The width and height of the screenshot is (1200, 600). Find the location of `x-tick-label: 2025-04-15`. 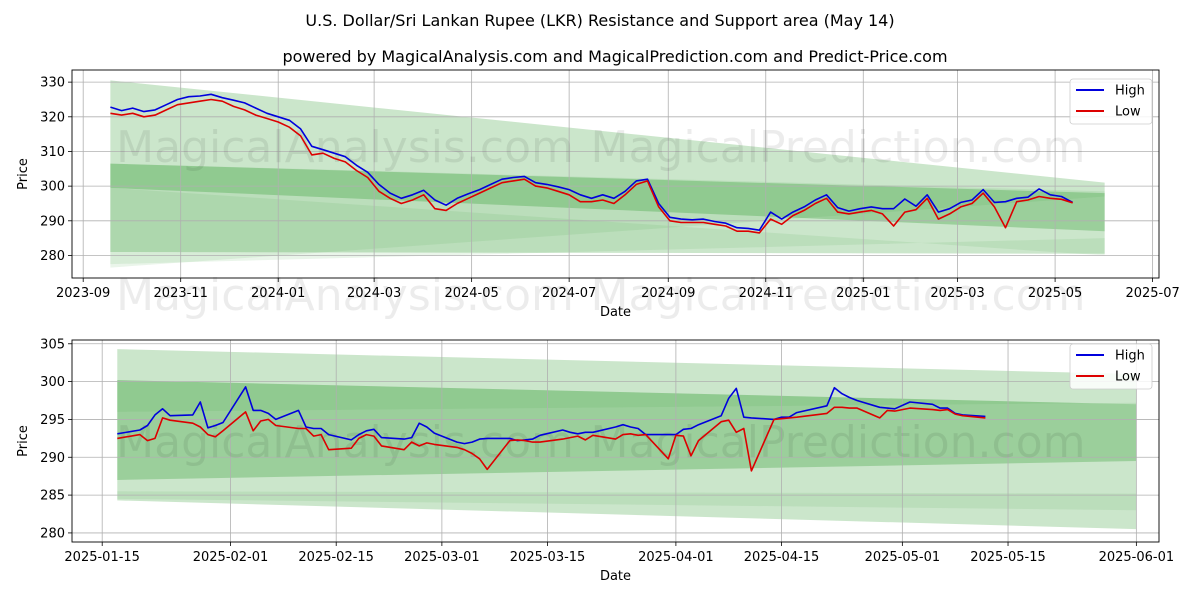

x-tick-label: 2025-04-15 is located at coordinates (782, 557).